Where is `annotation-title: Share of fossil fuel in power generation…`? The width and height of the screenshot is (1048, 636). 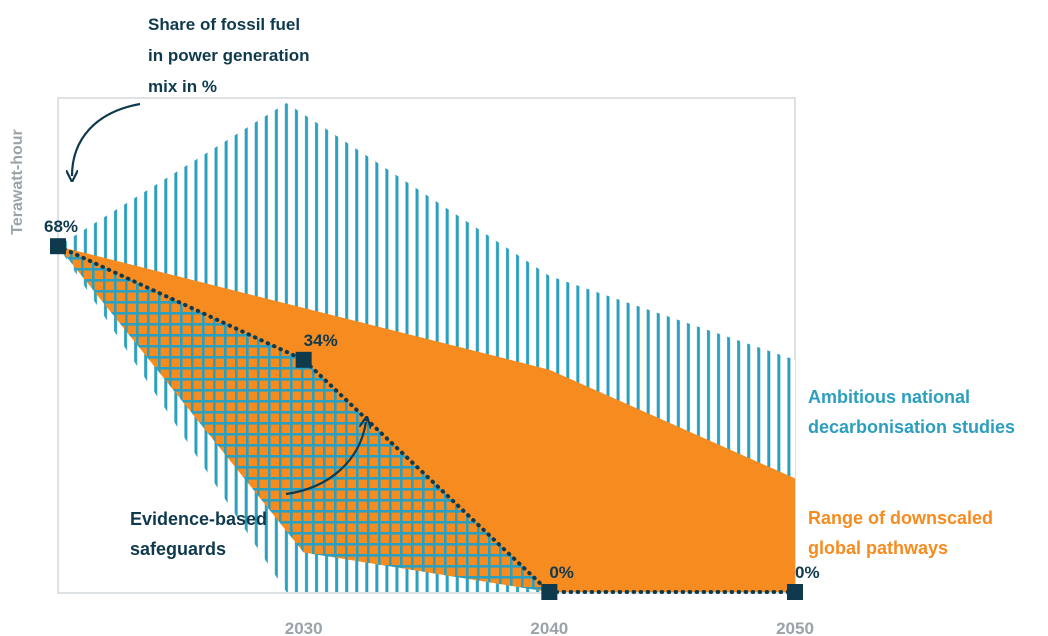 annotation-title: Share of fossil fuel in power generation… is located at coordinates (231, 55).